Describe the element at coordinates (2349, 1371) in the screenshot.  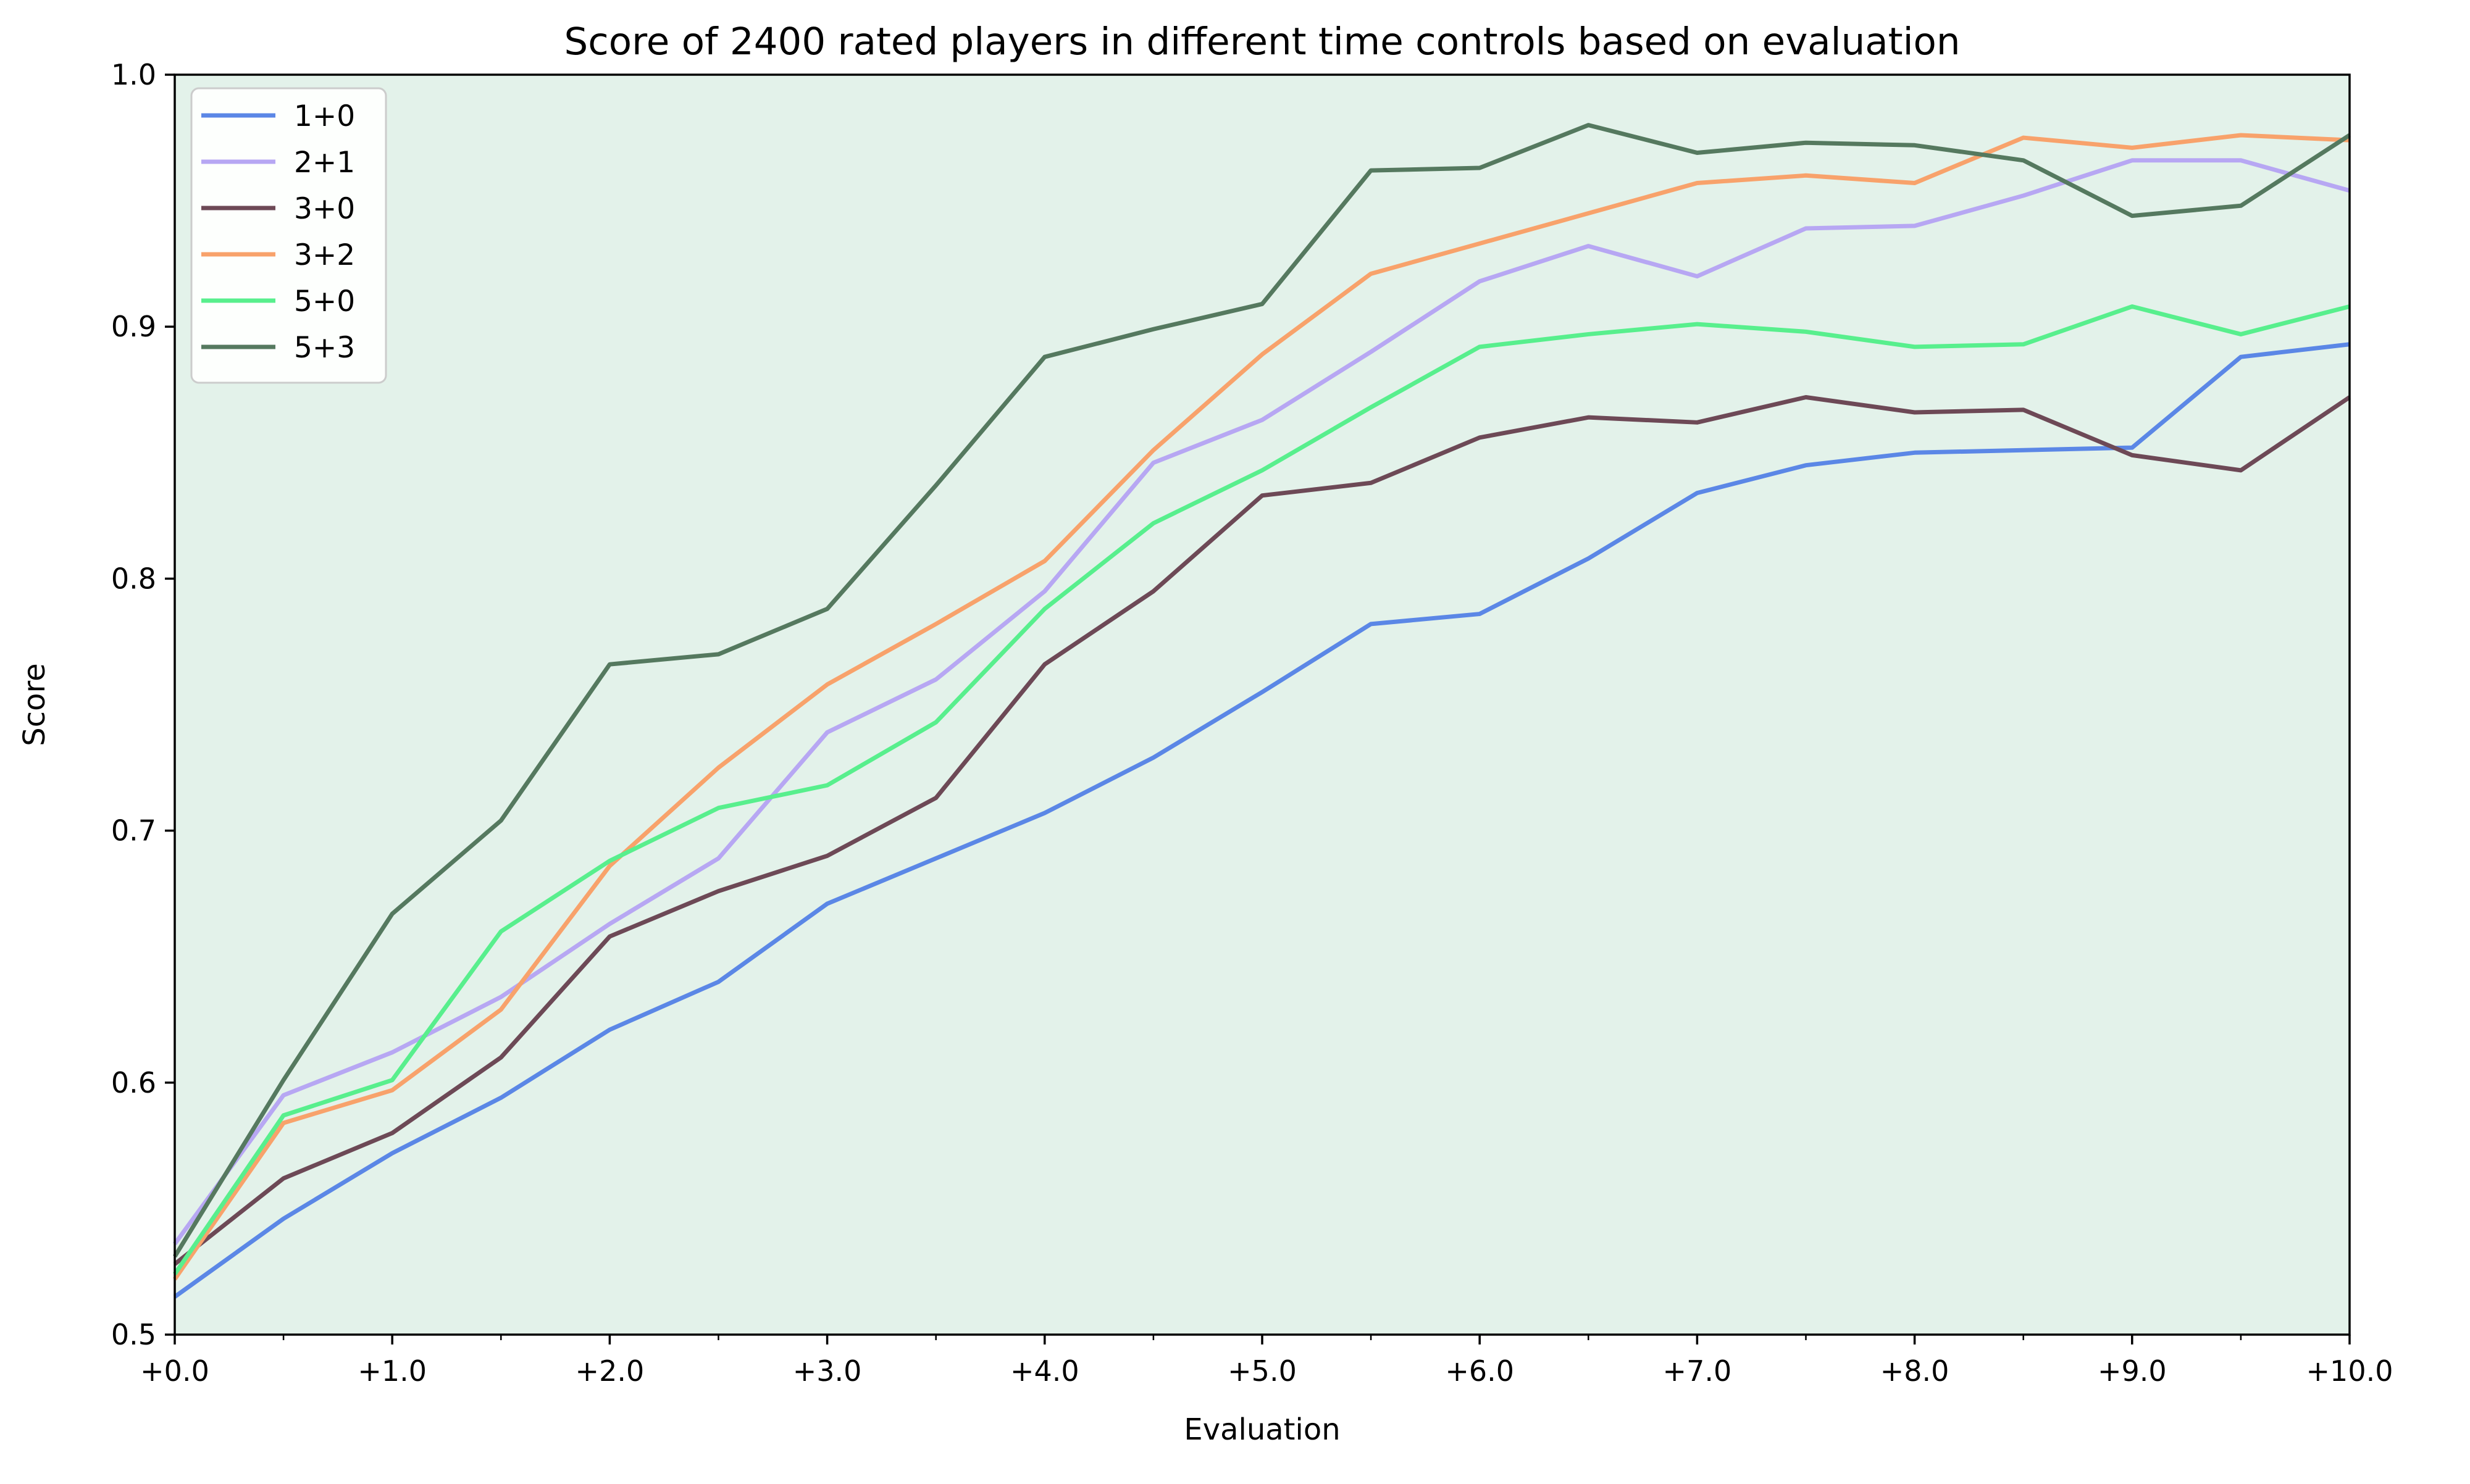
I see `x-tick-label: +10.0` at that location.